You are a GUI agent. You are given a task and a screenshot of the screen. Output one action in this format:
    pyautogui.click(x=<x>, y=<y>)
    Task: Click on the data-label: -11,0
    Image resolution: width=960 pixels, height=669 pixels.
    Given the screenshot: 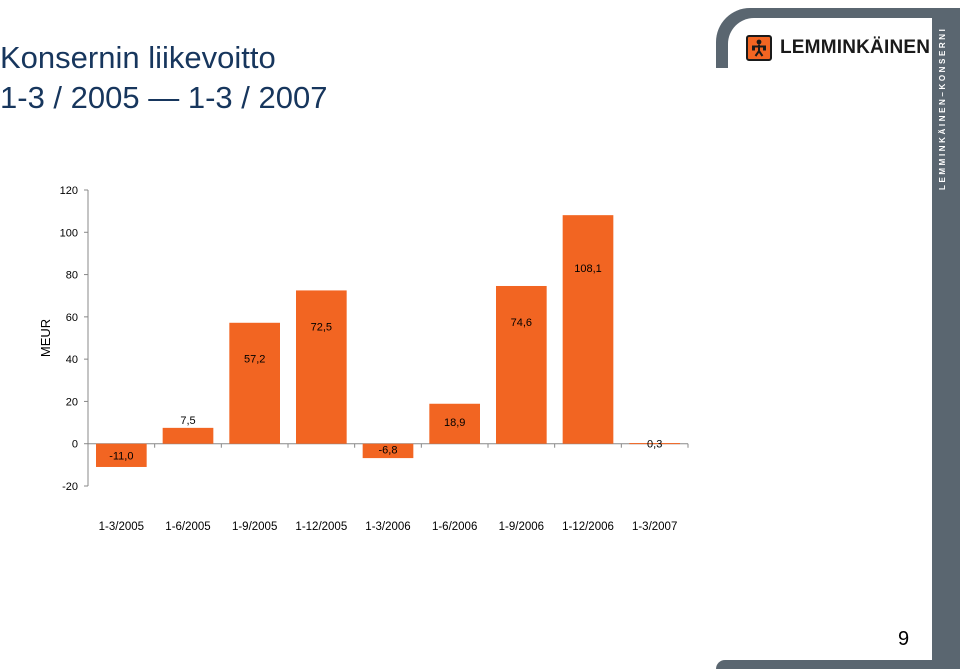 What is the action you would take?
    pyautogui.click(x=121, y=457)
    